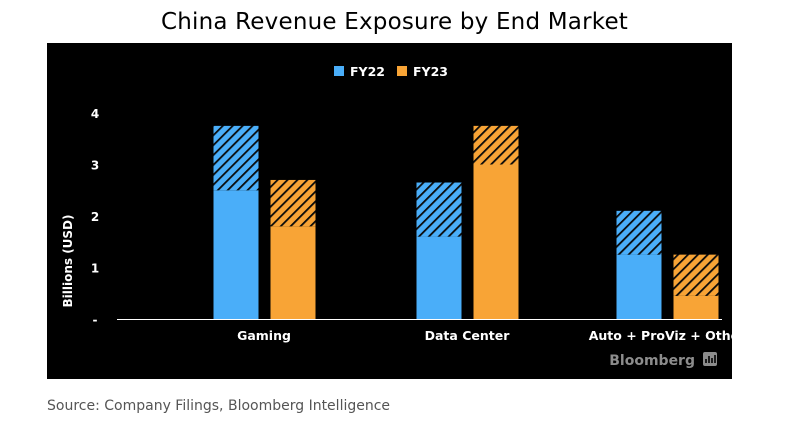  I want to click on bar-fy22-data-center-hatched, so click(439, 209).